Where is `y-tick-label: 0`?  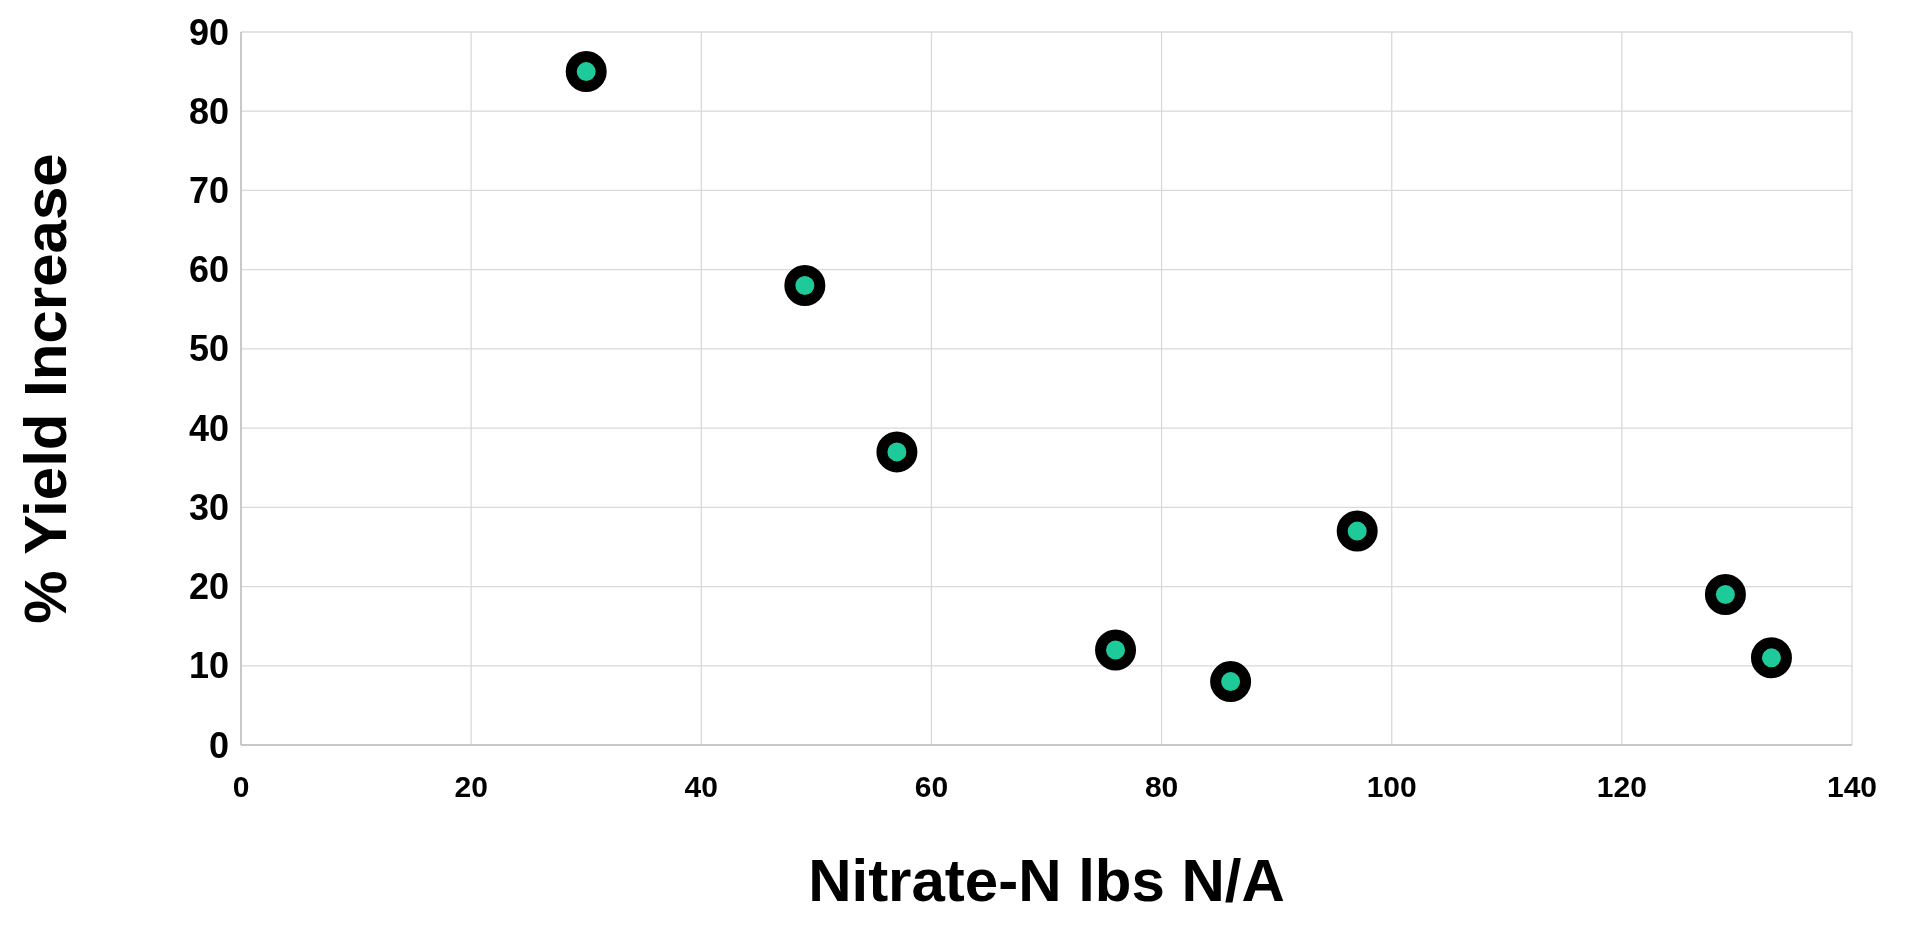
y-tick-label: 0 is located at coordinates (218, 745).